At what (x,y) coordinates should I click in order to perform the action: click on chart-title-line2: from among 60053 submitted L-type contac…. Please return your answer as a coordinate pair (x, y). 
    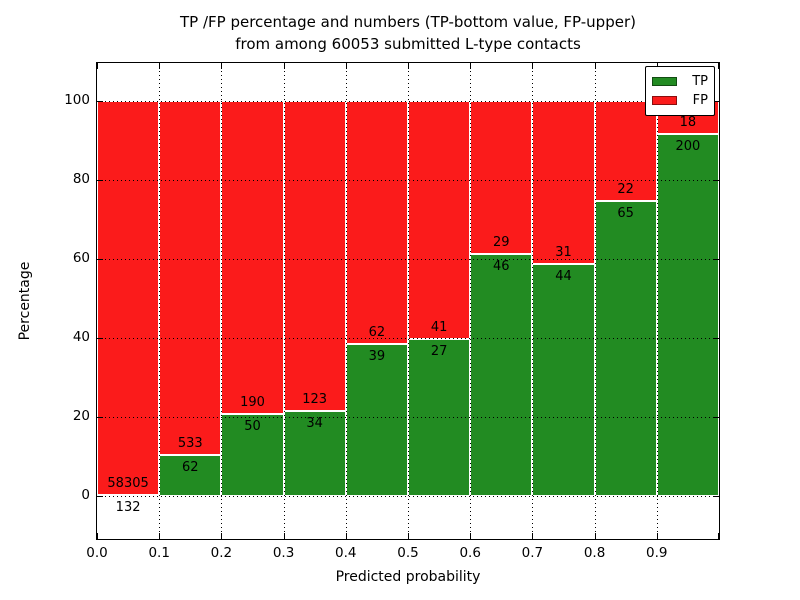
    Looking at the image, I should click on (408, 44).